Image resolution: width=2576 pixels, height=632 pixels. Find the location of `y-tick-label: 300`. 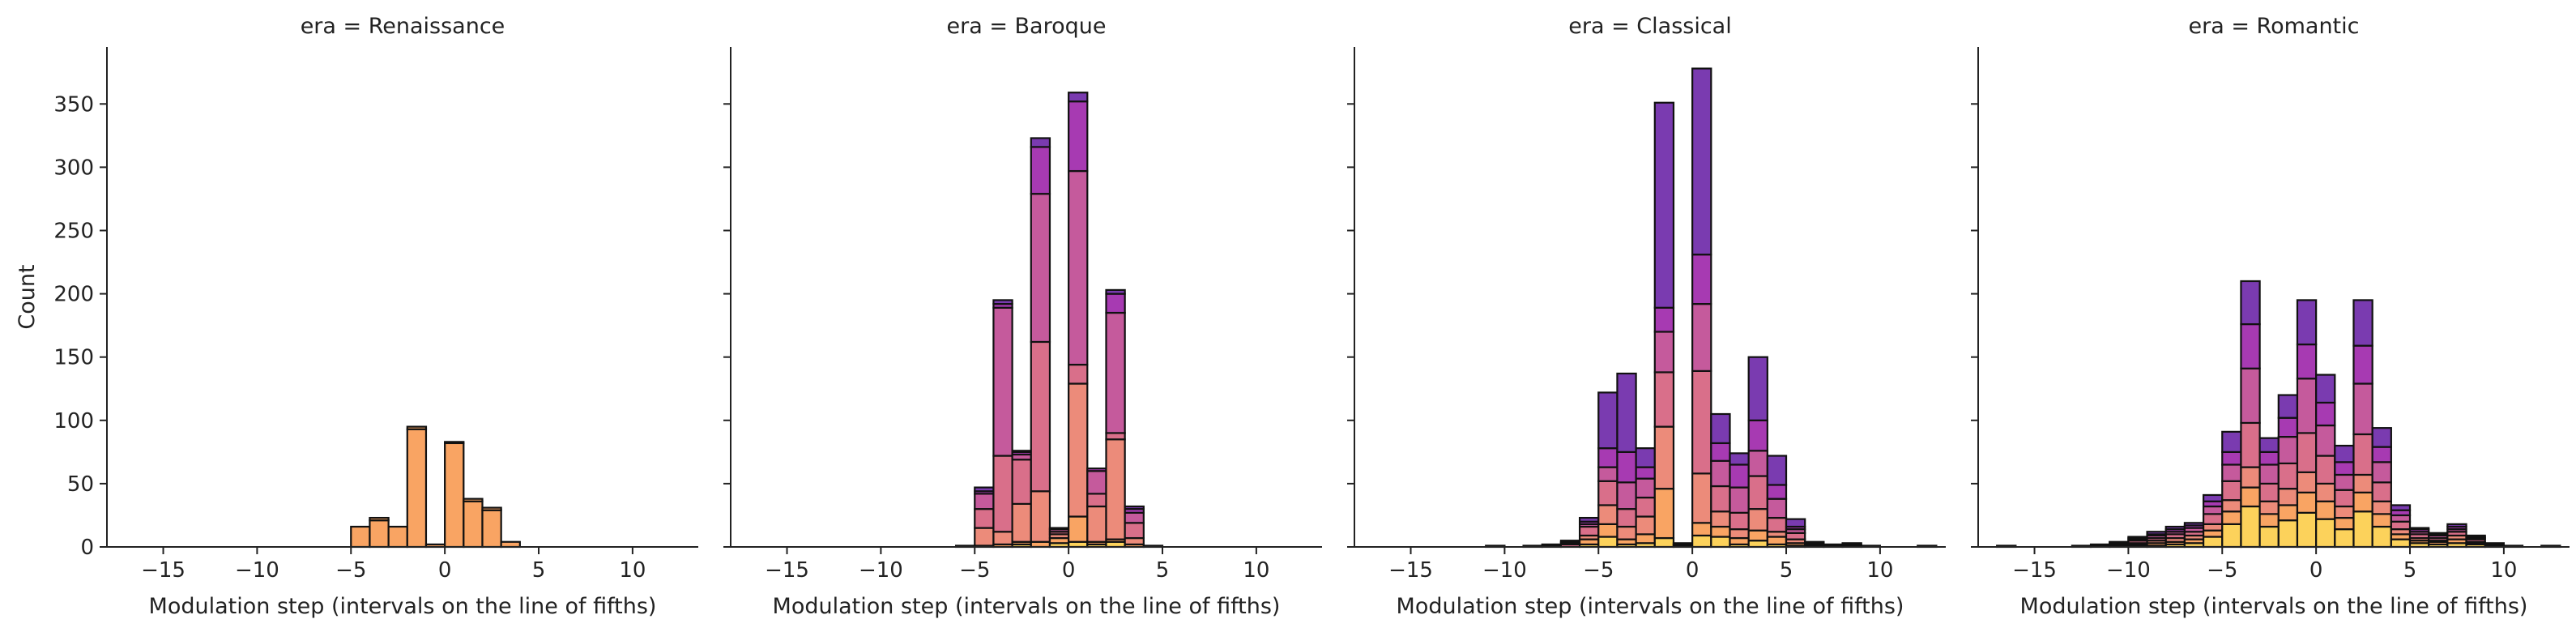

y-tick-label: 300 is located at coordinates (74, 168).